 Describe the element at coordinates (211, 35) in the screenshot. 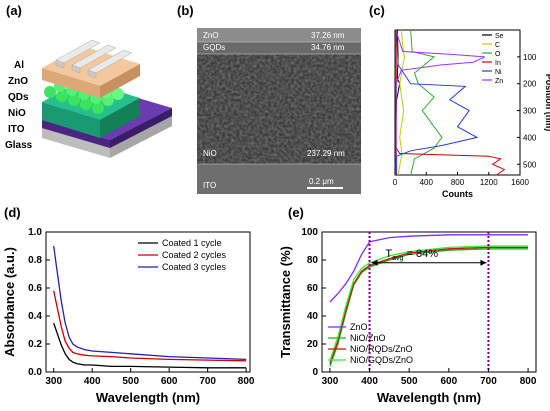

I see `sem-zno-label: ZnO` at that location.